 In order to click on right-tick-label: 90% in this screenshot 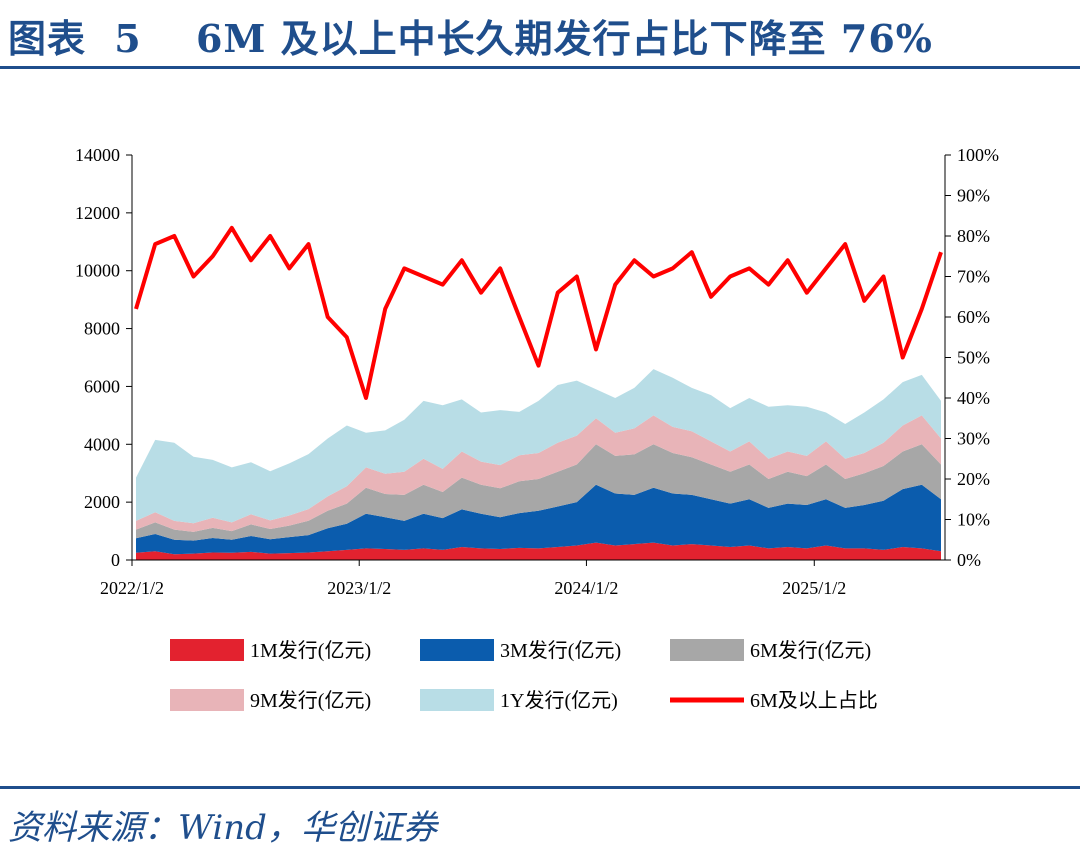, I will do `click(973, 196)`.